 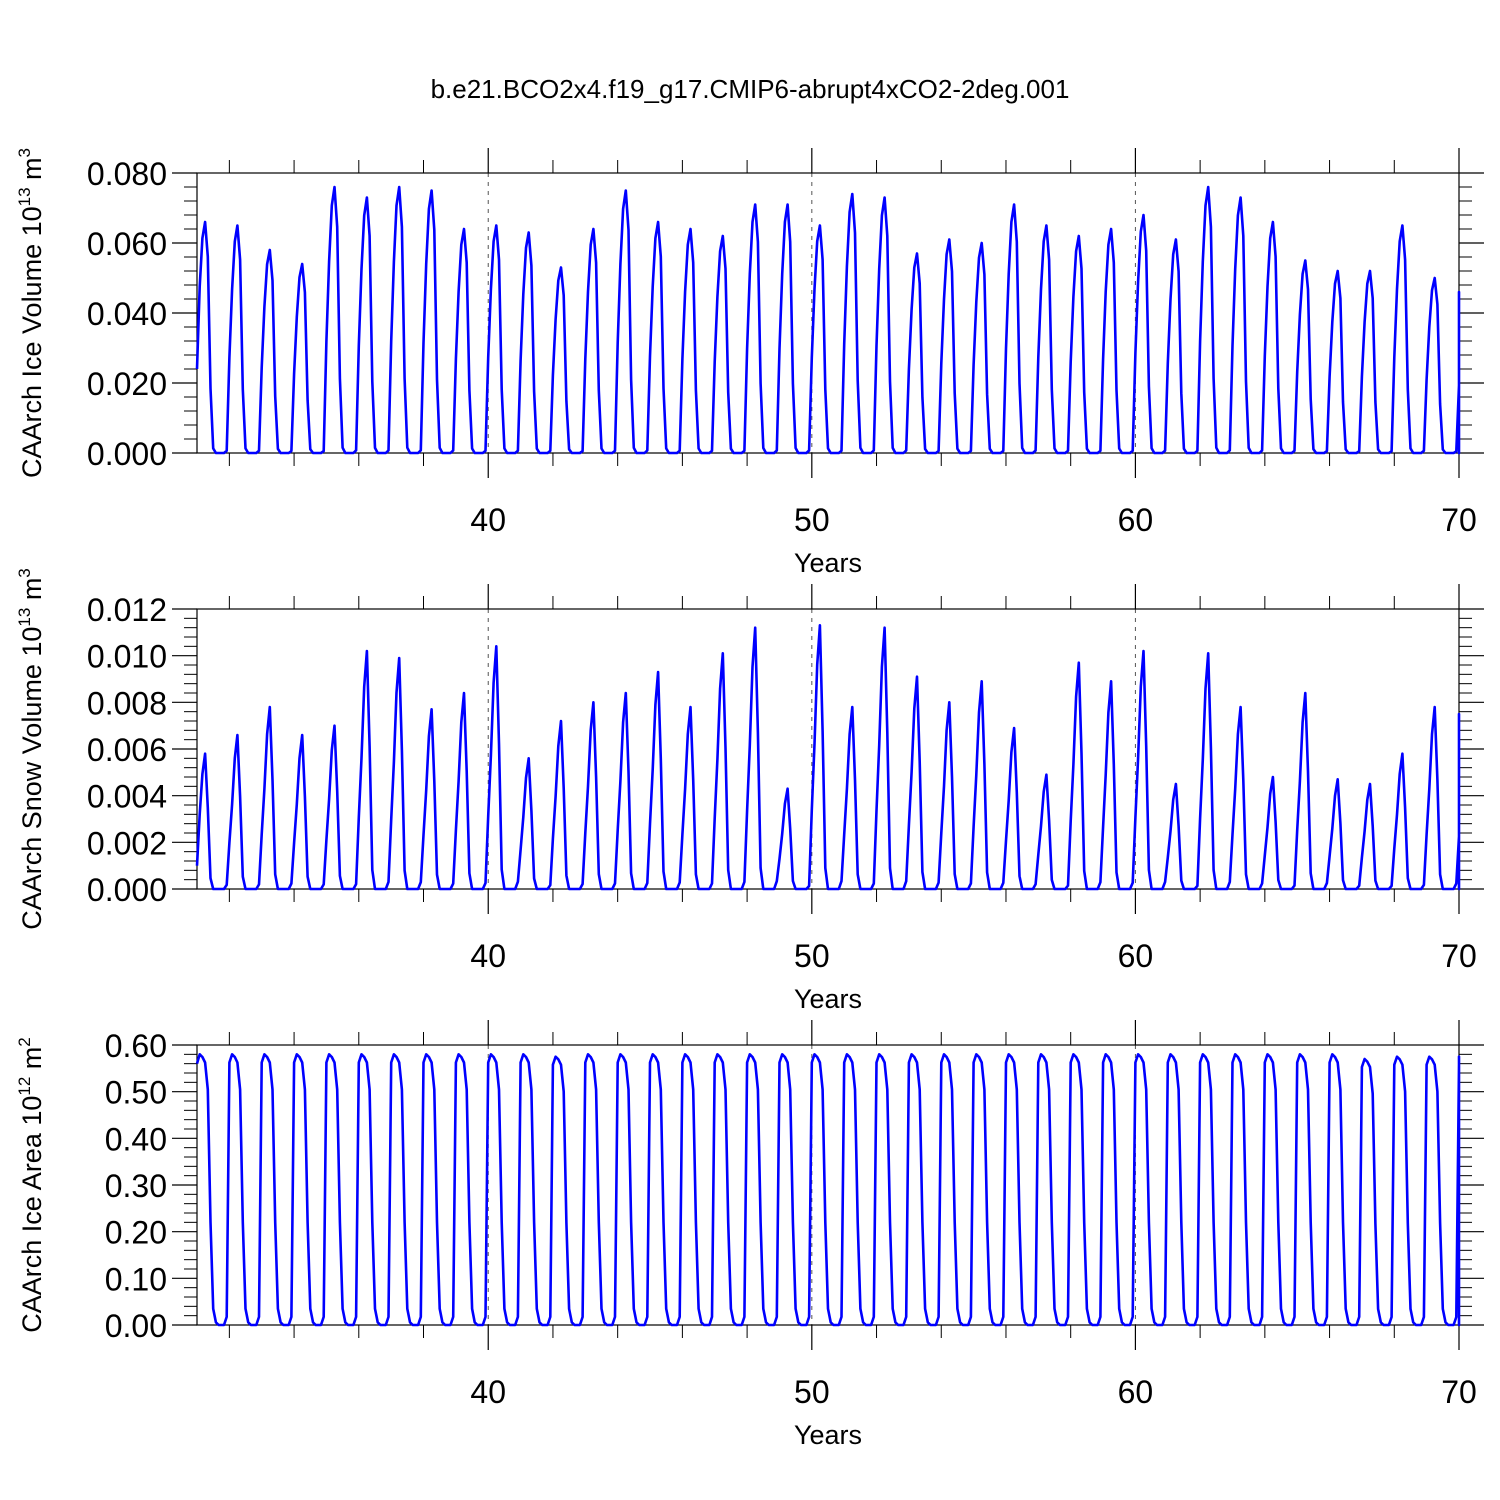 What do you see at coordinates (136, 1326) in the screenshot?
I see `y-tick-label: 0.00` at bounding box center [136, 1326].